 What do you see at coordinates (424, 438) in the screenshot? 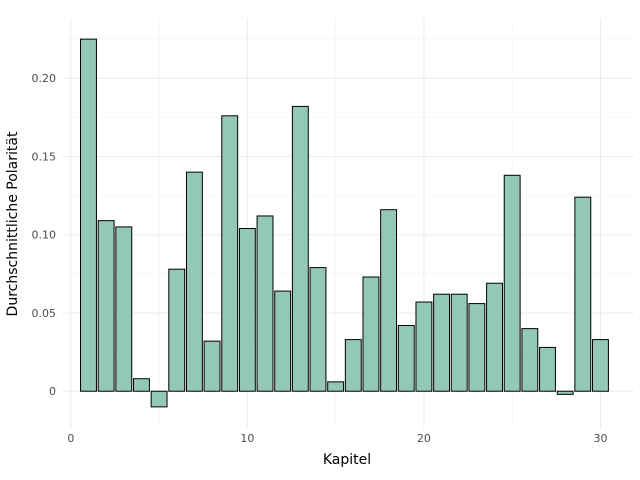
I see `x-tick-label: 20` at bounding box center [424, 438].